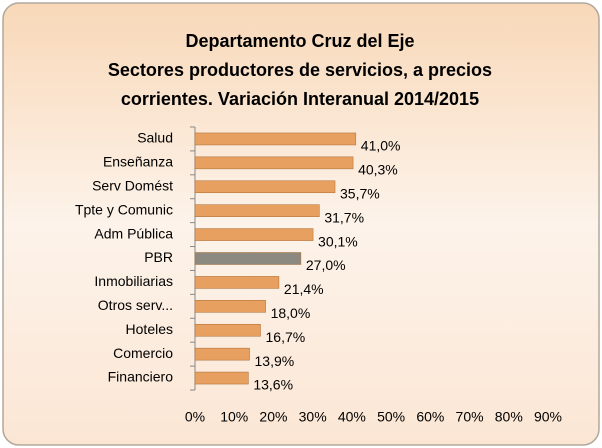 This screenshot has height=448, width=602. Describe the element at coordinates (352, 417) in the screenshot. I see `x-tick-label: 40%` at that location.